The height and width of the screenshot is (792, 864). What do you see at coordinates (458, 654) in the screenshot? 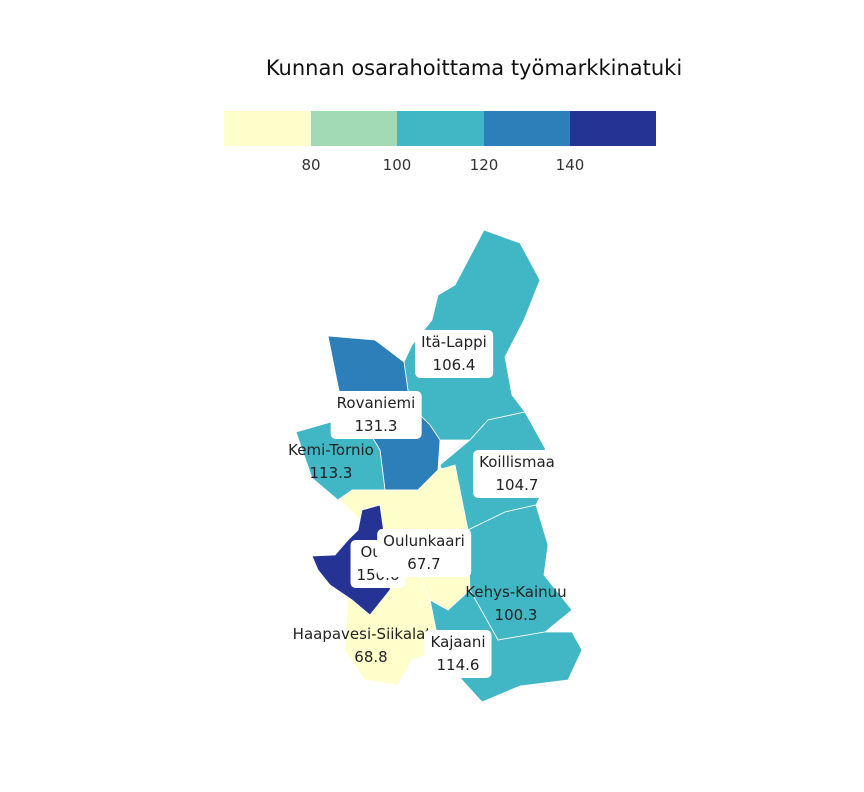
I see `label-kajaani: Kajaani 114.6` at bounding box center [458, 654].